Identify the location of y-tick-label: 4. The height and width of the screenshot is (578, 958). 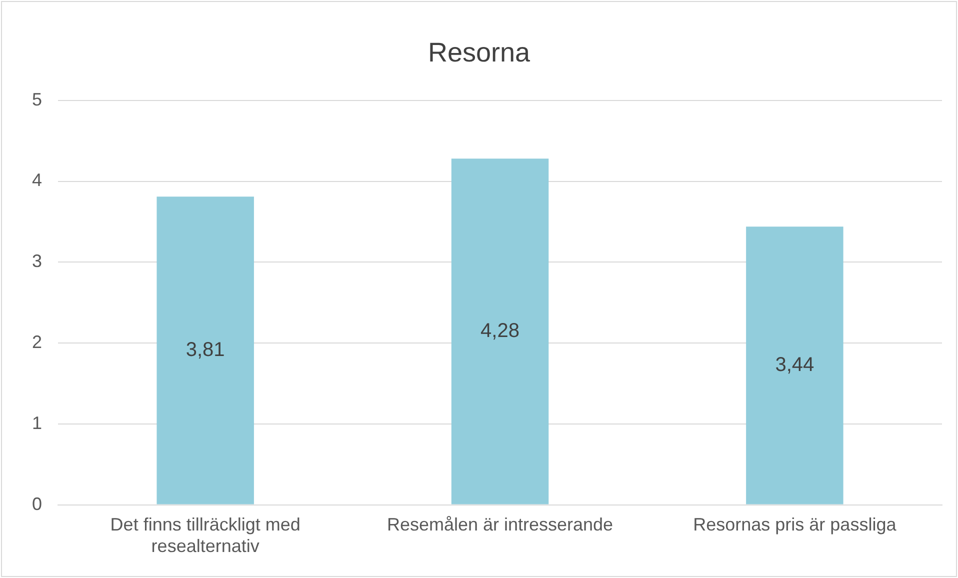
(37, 180).